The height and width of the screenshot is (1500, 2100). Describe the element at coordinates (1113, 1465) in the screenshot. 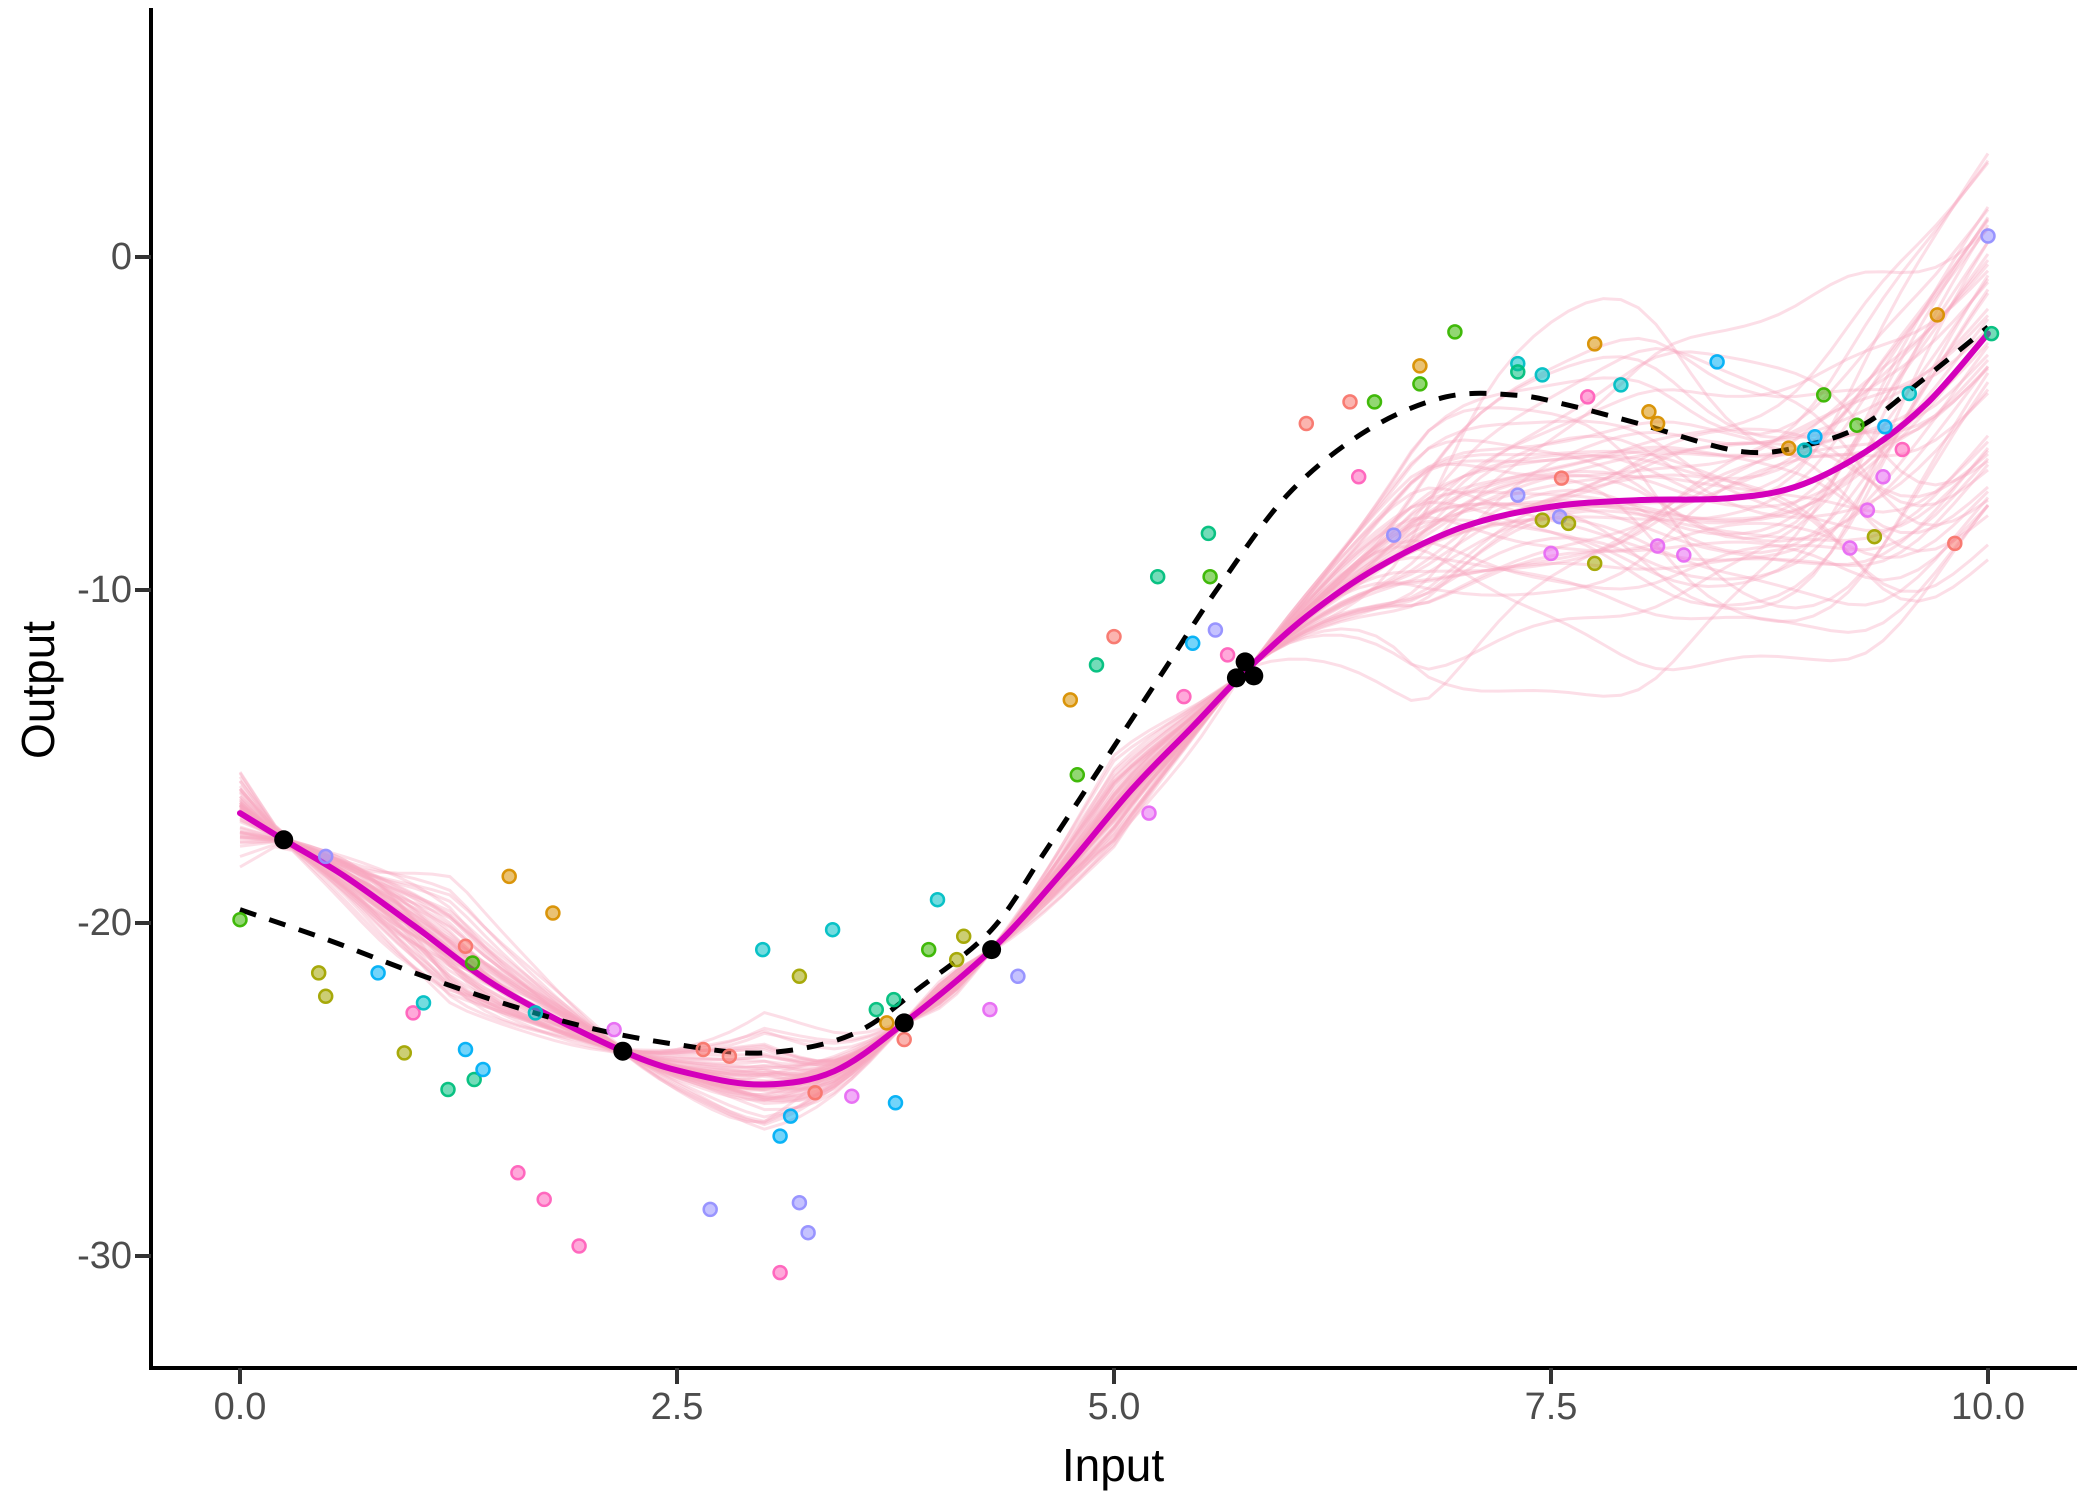

I see `x-axis-title: Input` at that location.